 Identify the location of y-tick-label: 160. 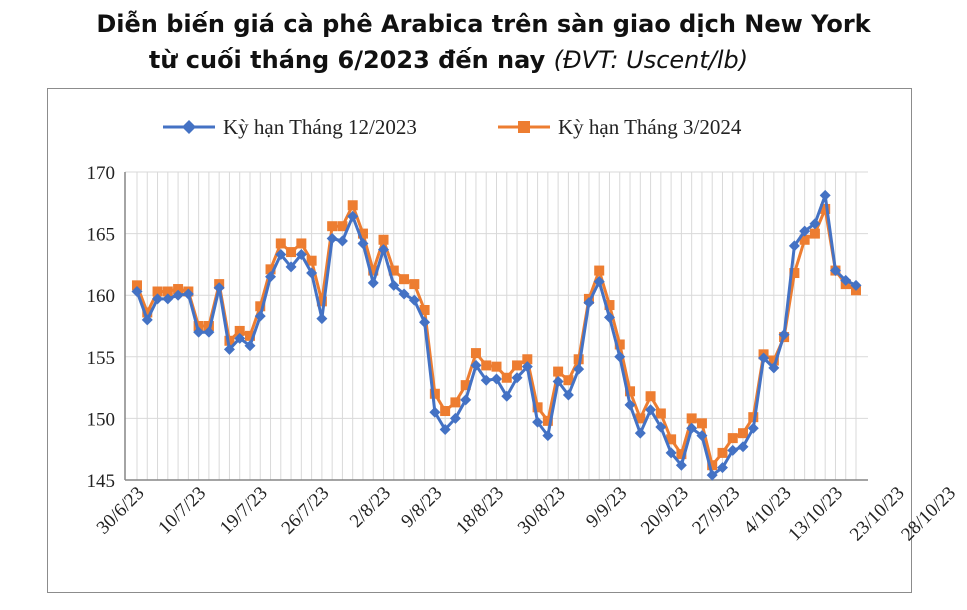
(101, 296).